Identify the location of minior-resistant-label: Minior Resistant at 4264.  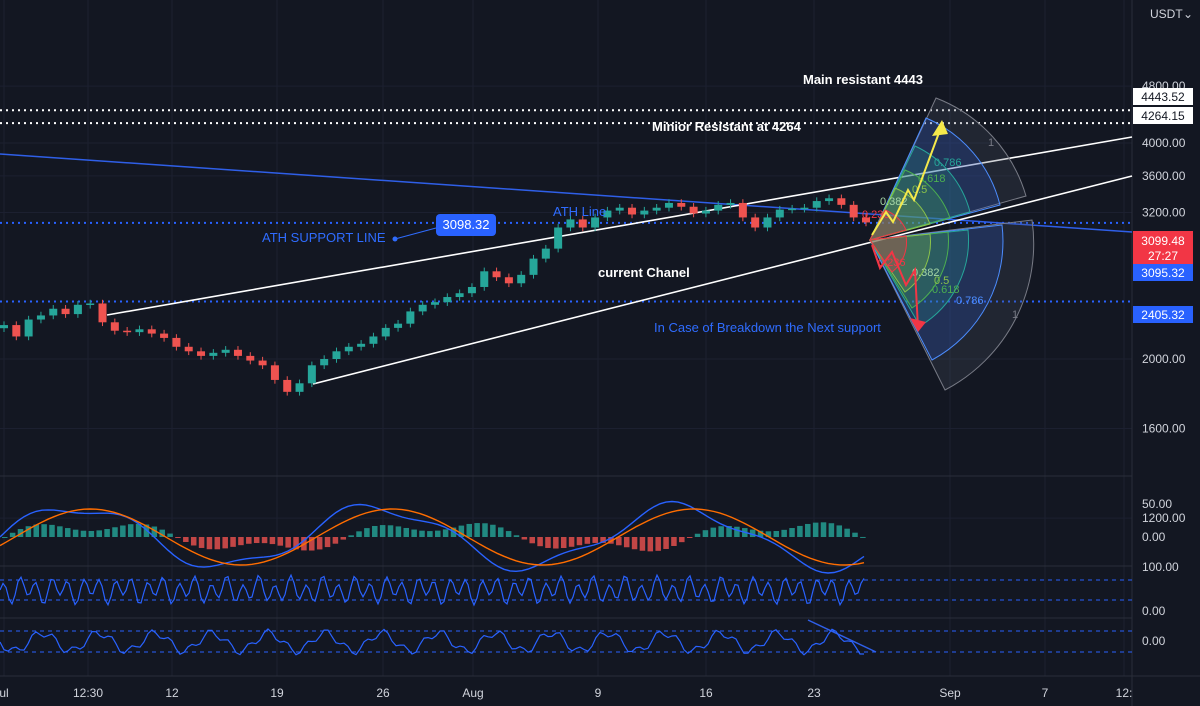
(727, 126).